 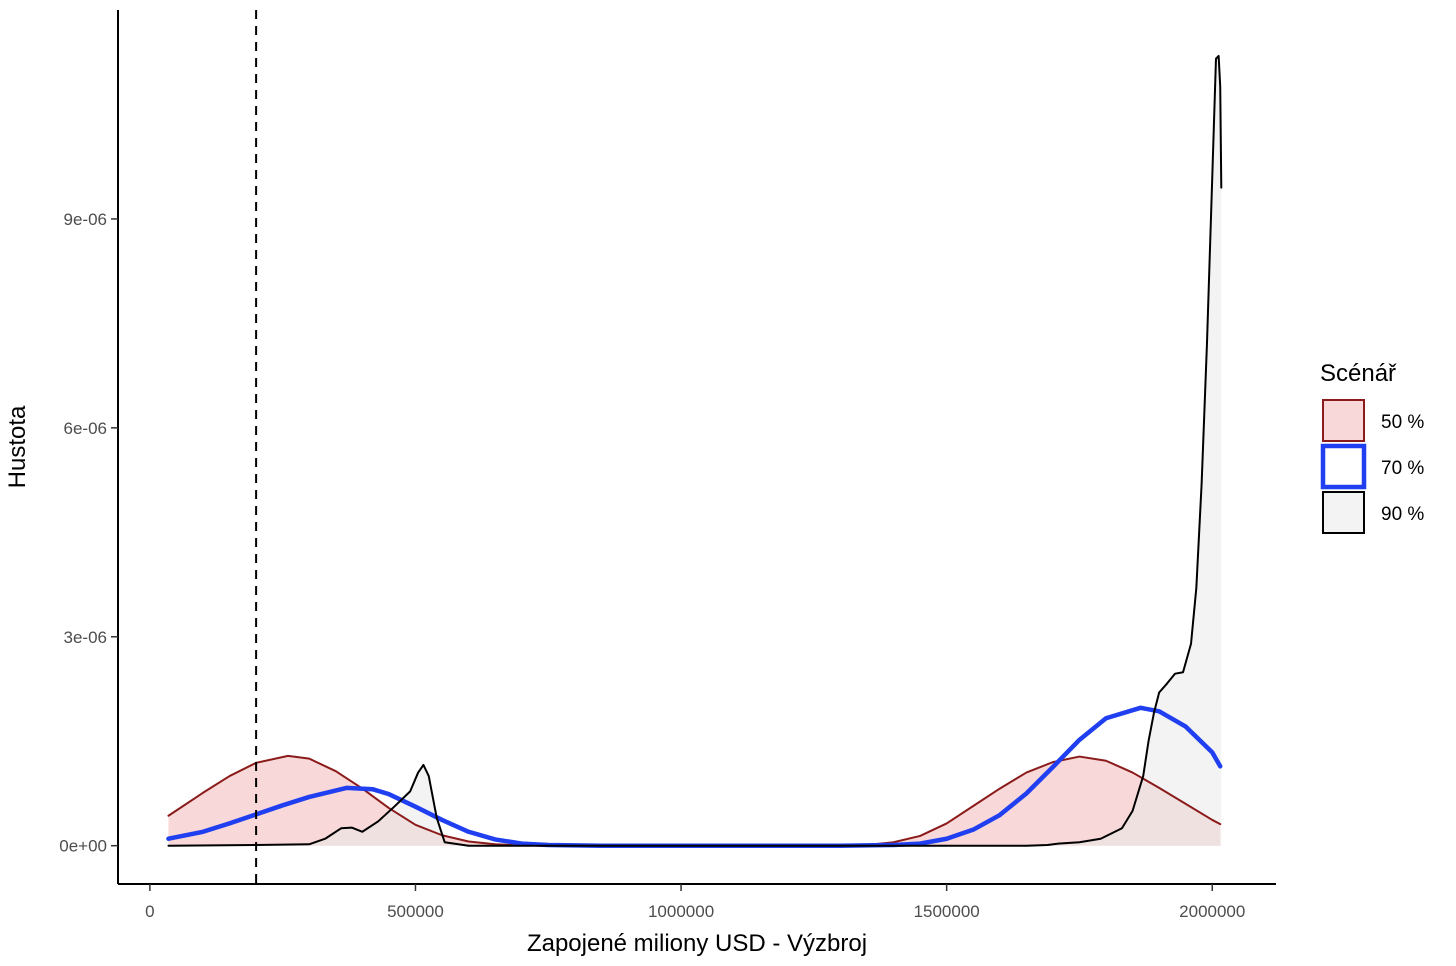 I want to click on x-axis-ticks: 0 500000 1000000 1500000 2000000, so click(x=695, y=902).